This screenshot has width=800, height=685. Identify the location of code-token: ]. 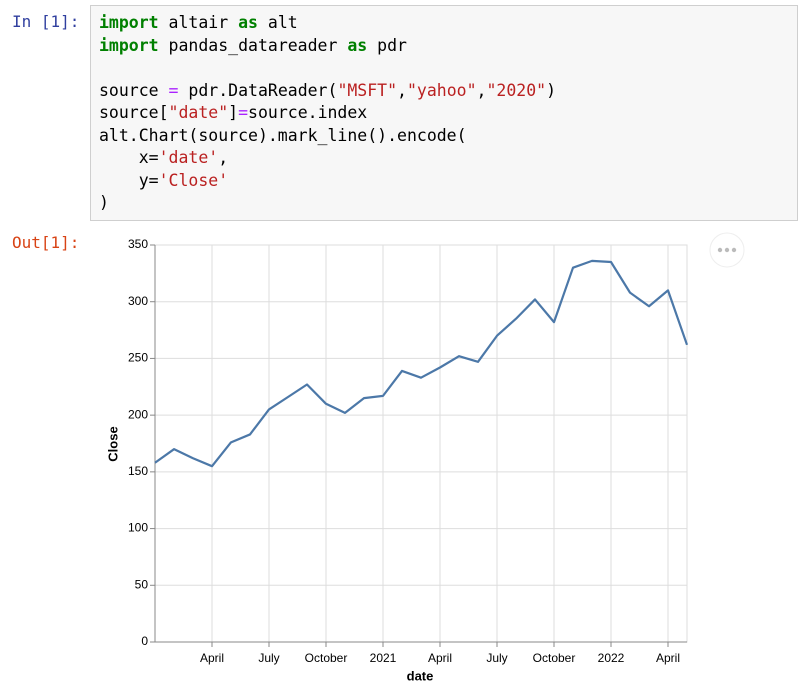
(233, 112).